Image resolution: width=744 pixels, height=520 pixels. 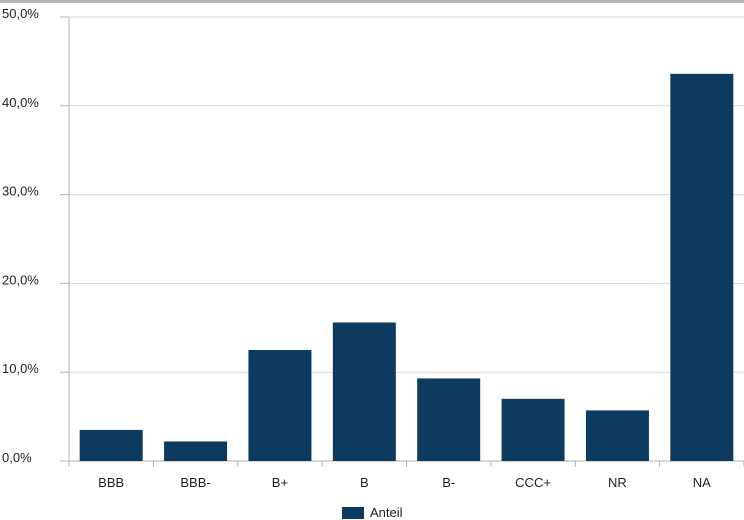 What do you see at coordinates (617, 435) in the screenshot?
I see `bar-nr` at bounding box center [617, 435].